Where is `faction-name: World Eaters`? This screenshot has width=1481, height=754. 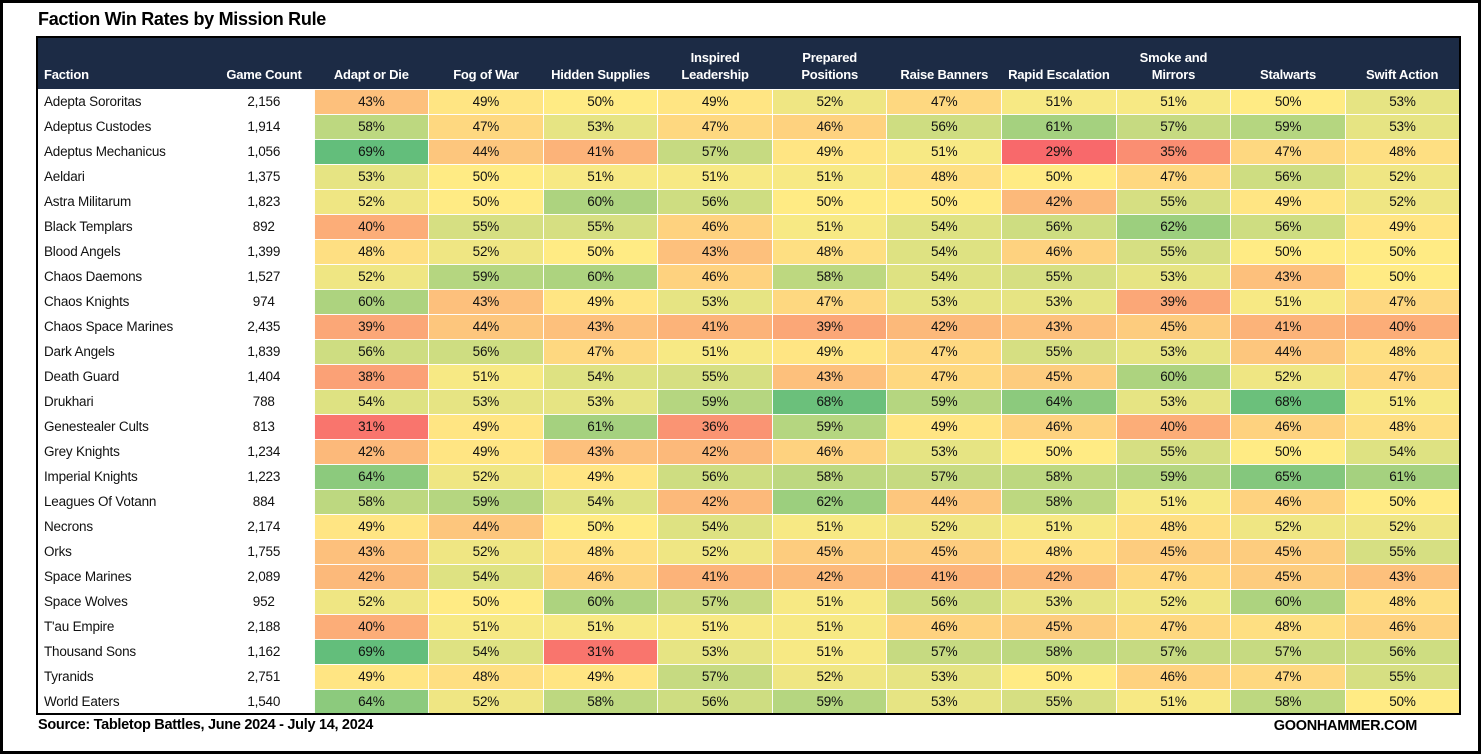 faction-name: World Eaters is located at coordinates (125, 701).